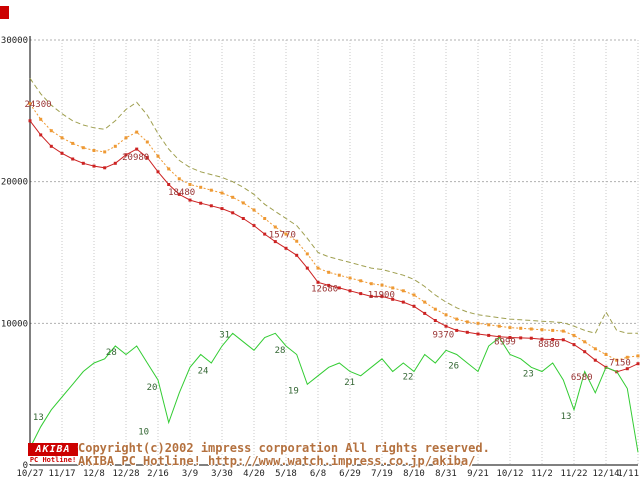  Describe the element at coordinates (382, 474) in the screenshot. I see `x-tick-label: 7/19` at that location.